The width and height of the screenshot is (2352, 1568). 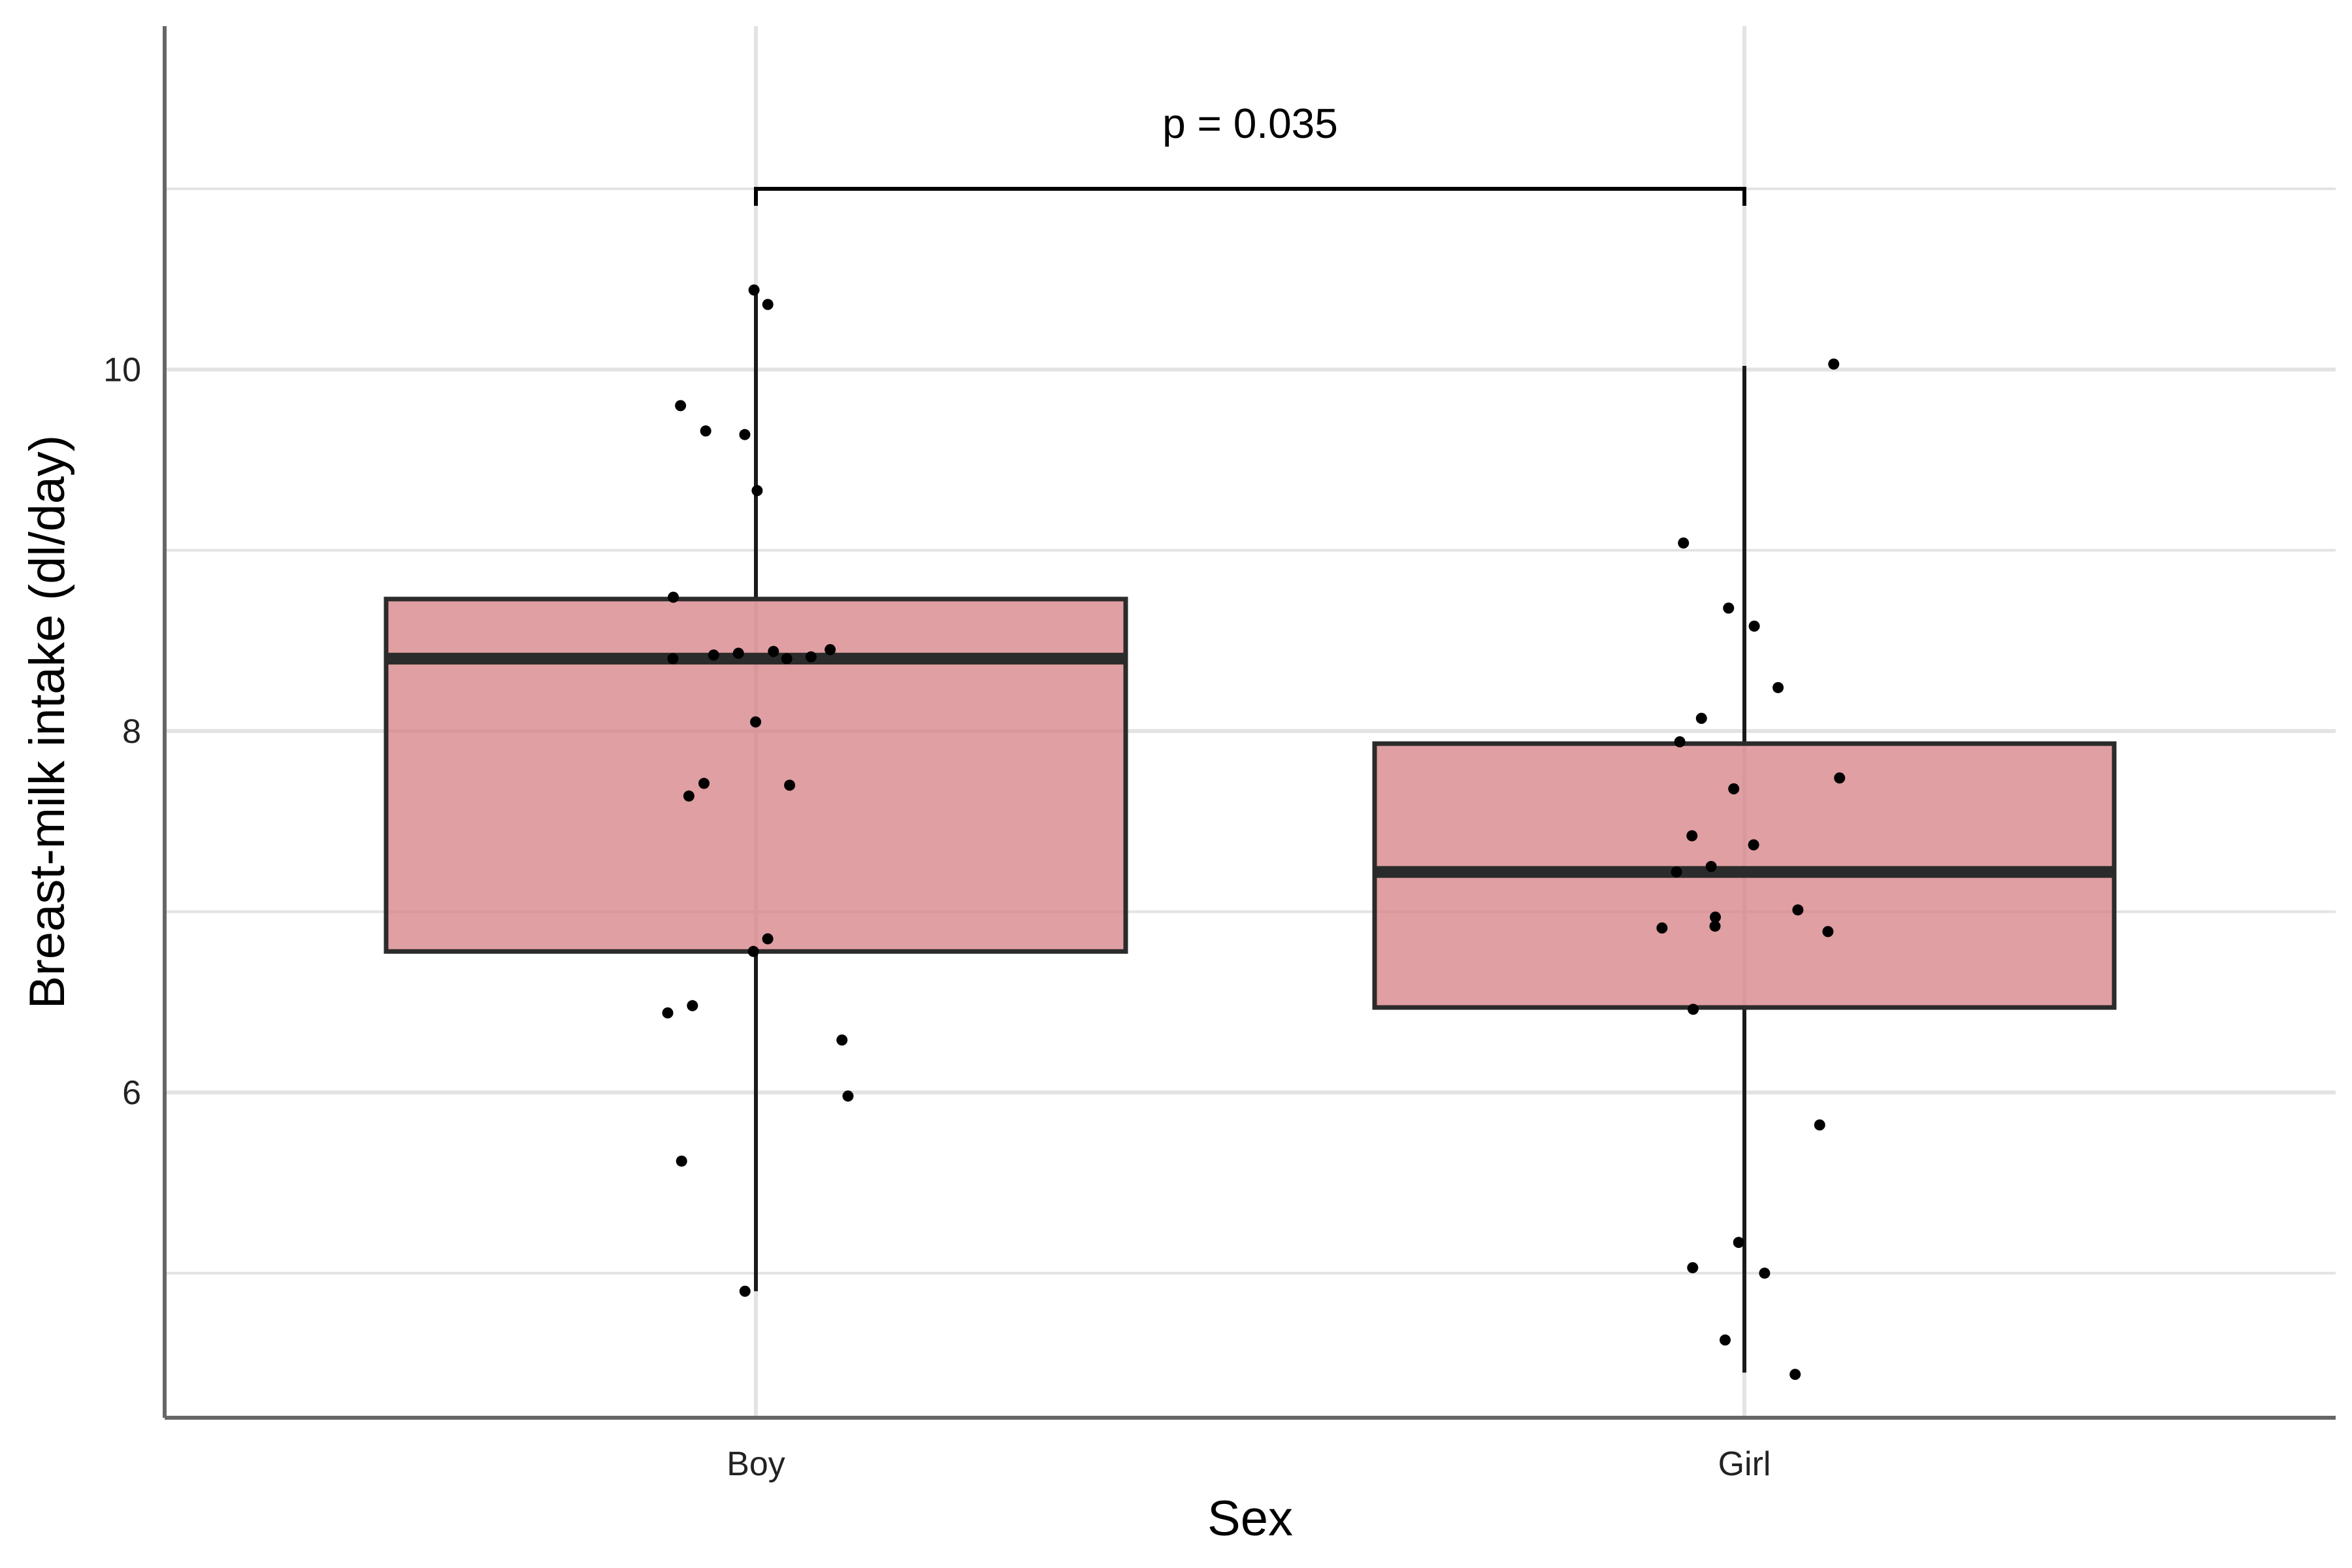 I want to click on y-tick-label: 10, so click(x=122, y=370).